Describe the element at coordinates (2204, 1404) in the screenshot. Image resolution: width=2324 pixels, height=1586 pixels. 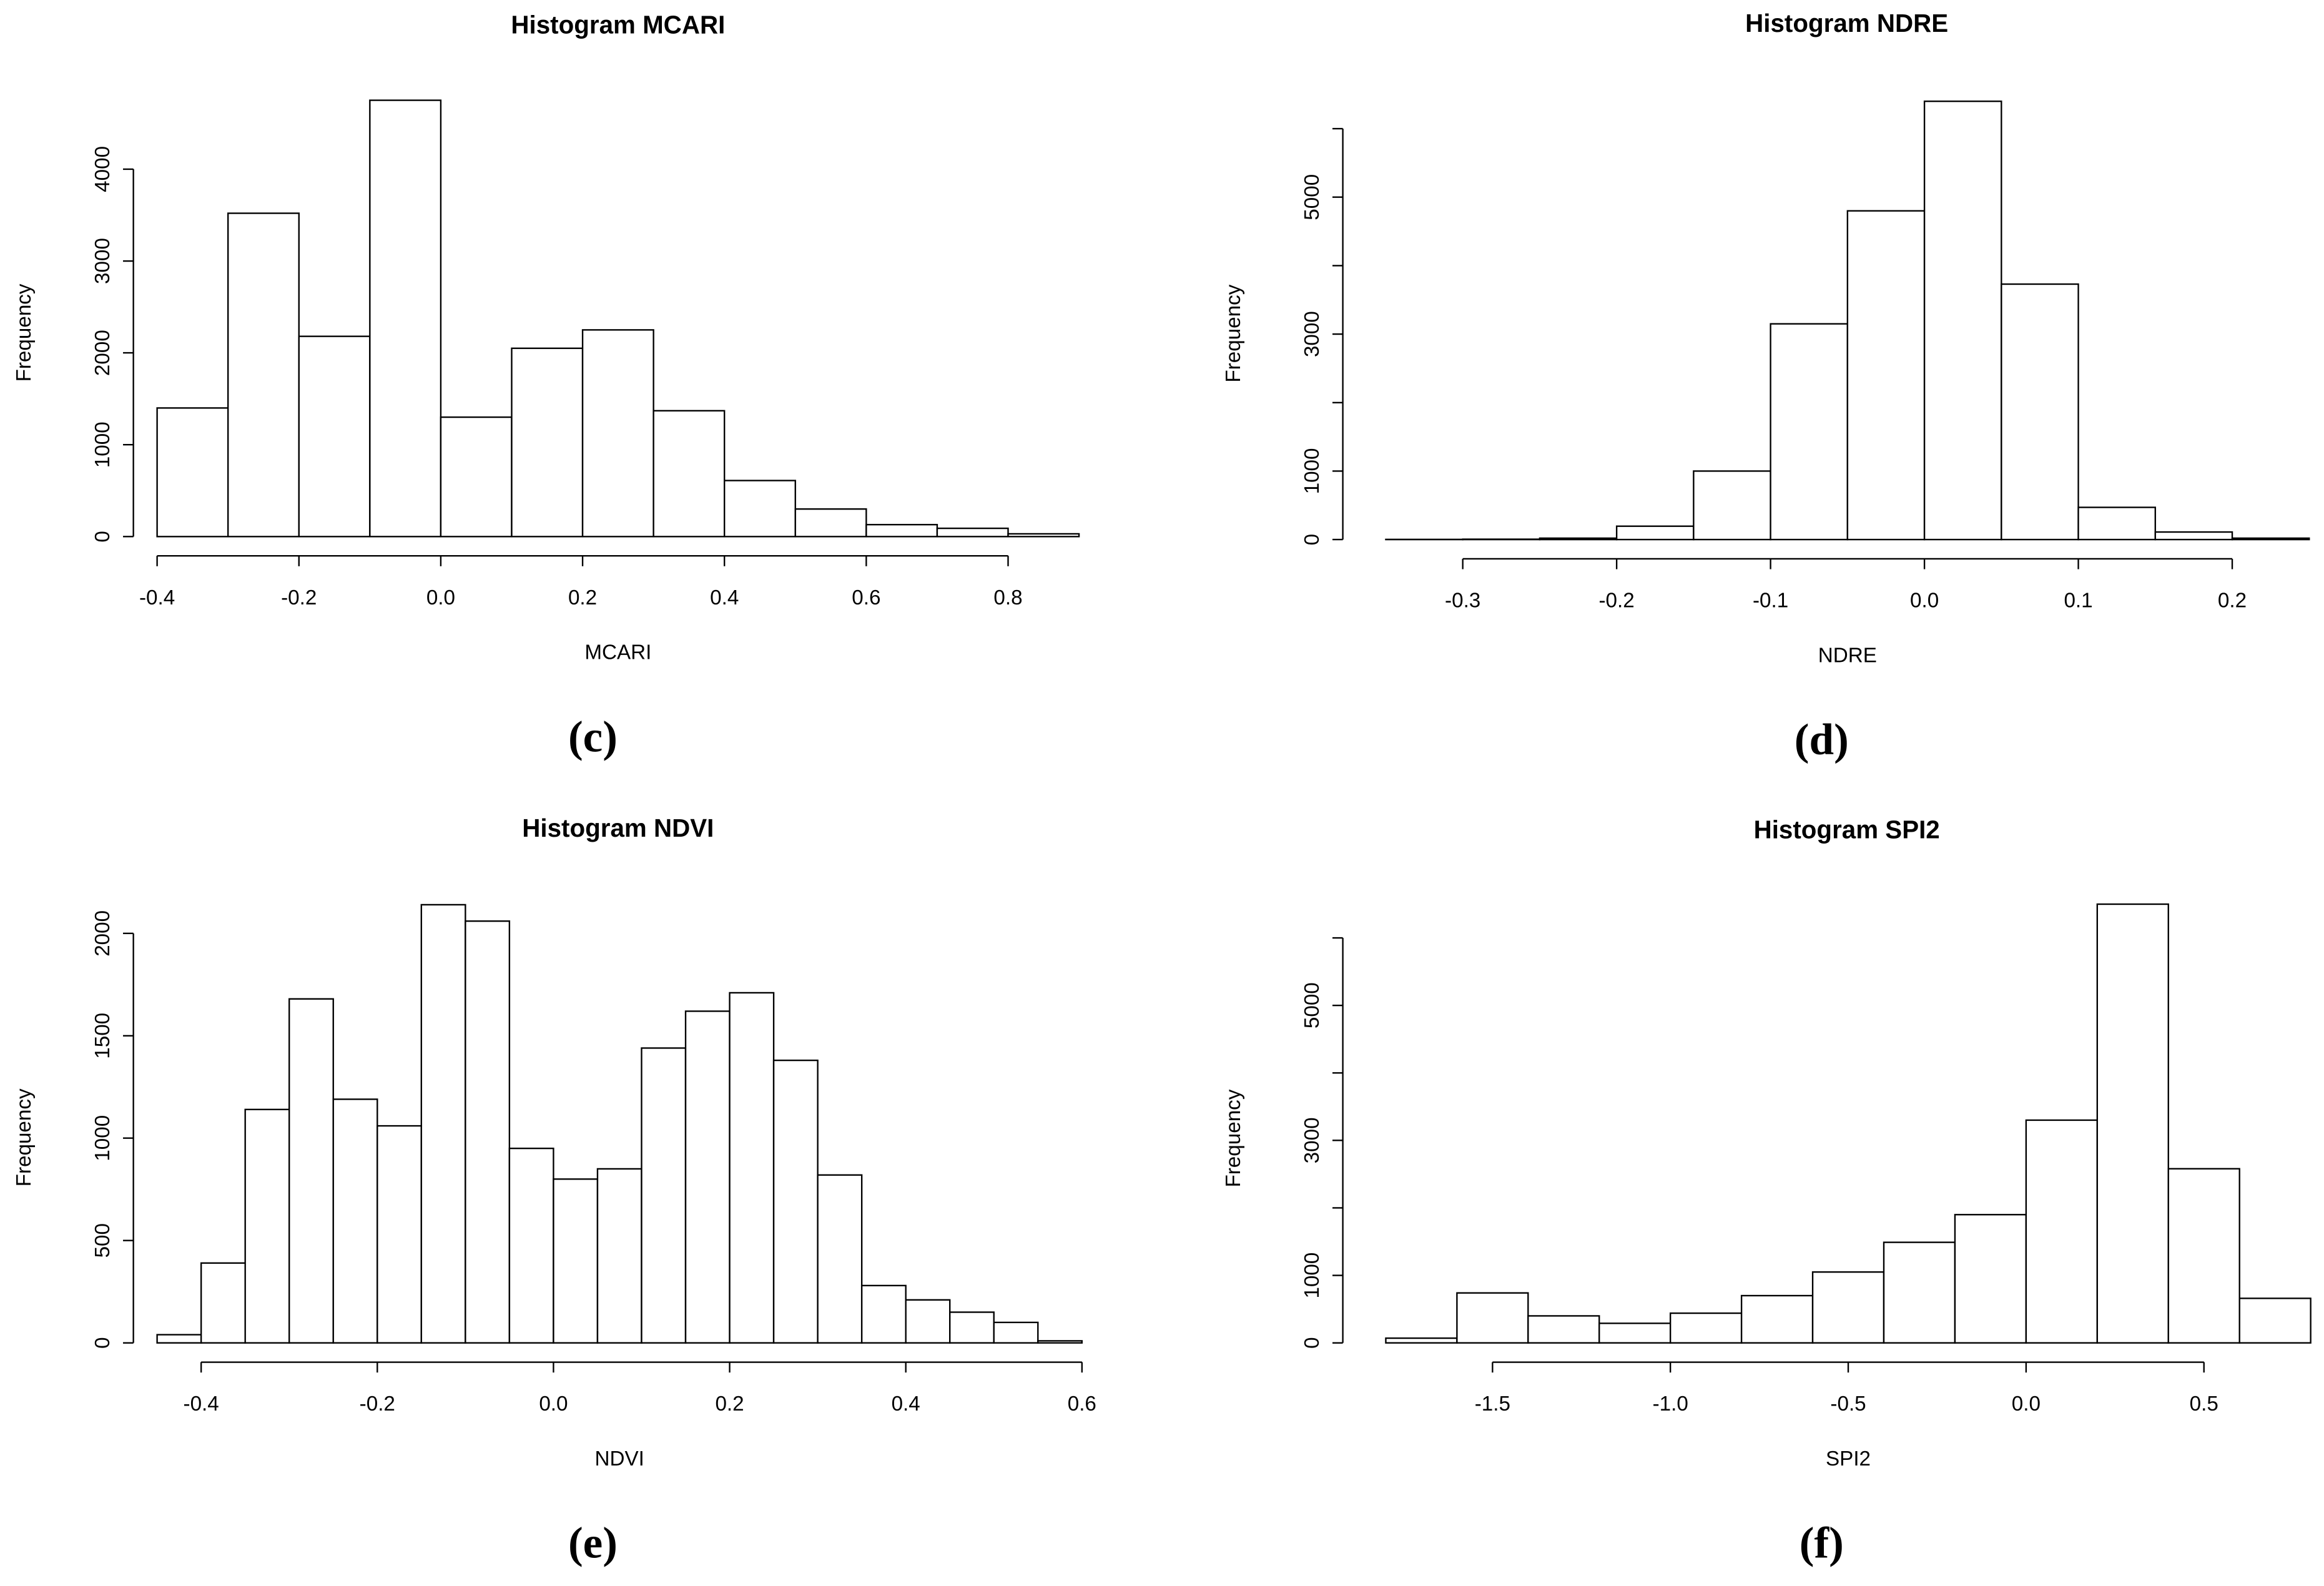
I see `x-tick-label: 0.5` at that location.